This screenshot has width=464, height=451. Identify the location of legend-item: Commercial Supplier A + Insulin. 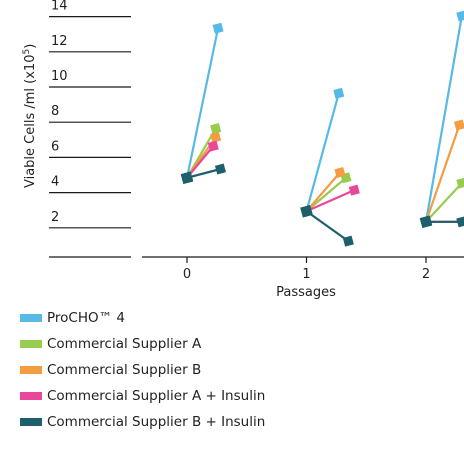
(142, 396).